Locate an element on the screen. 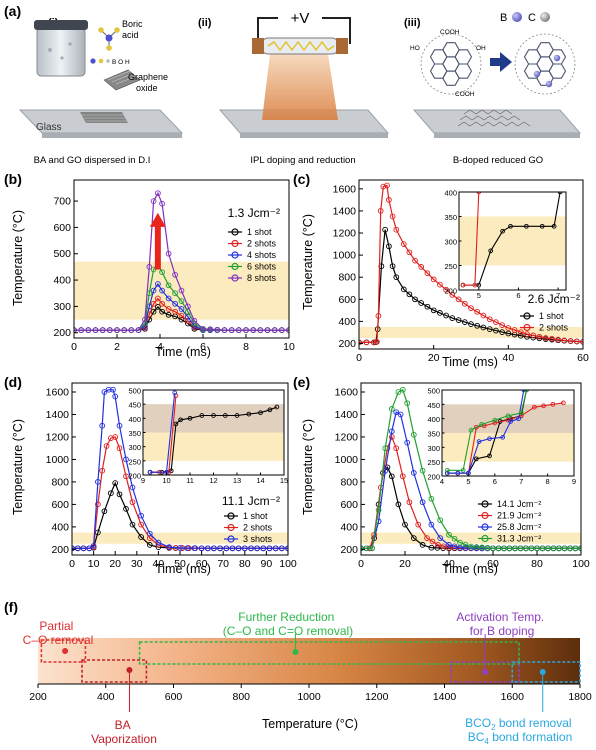  series-line is located at coordinates (512, 239).